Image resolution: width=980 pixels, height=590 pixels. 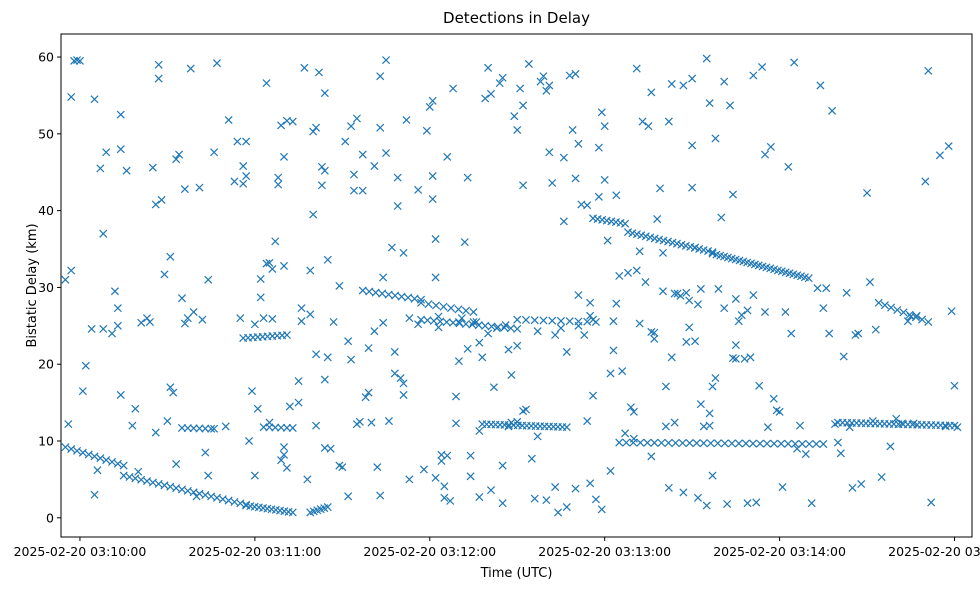 I want to click on y-tick-label: 0, so click(x=50, y=517).